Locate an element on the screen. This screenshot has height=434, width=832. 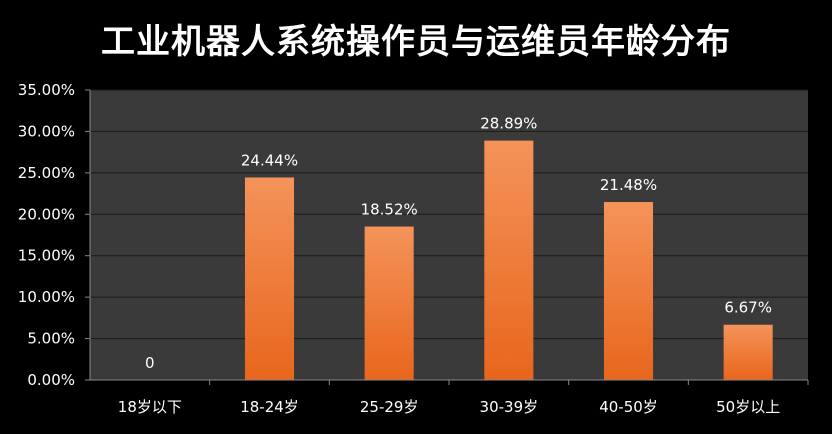
x-tick-label: 18-24岁 is located at coordinates (269, 407).